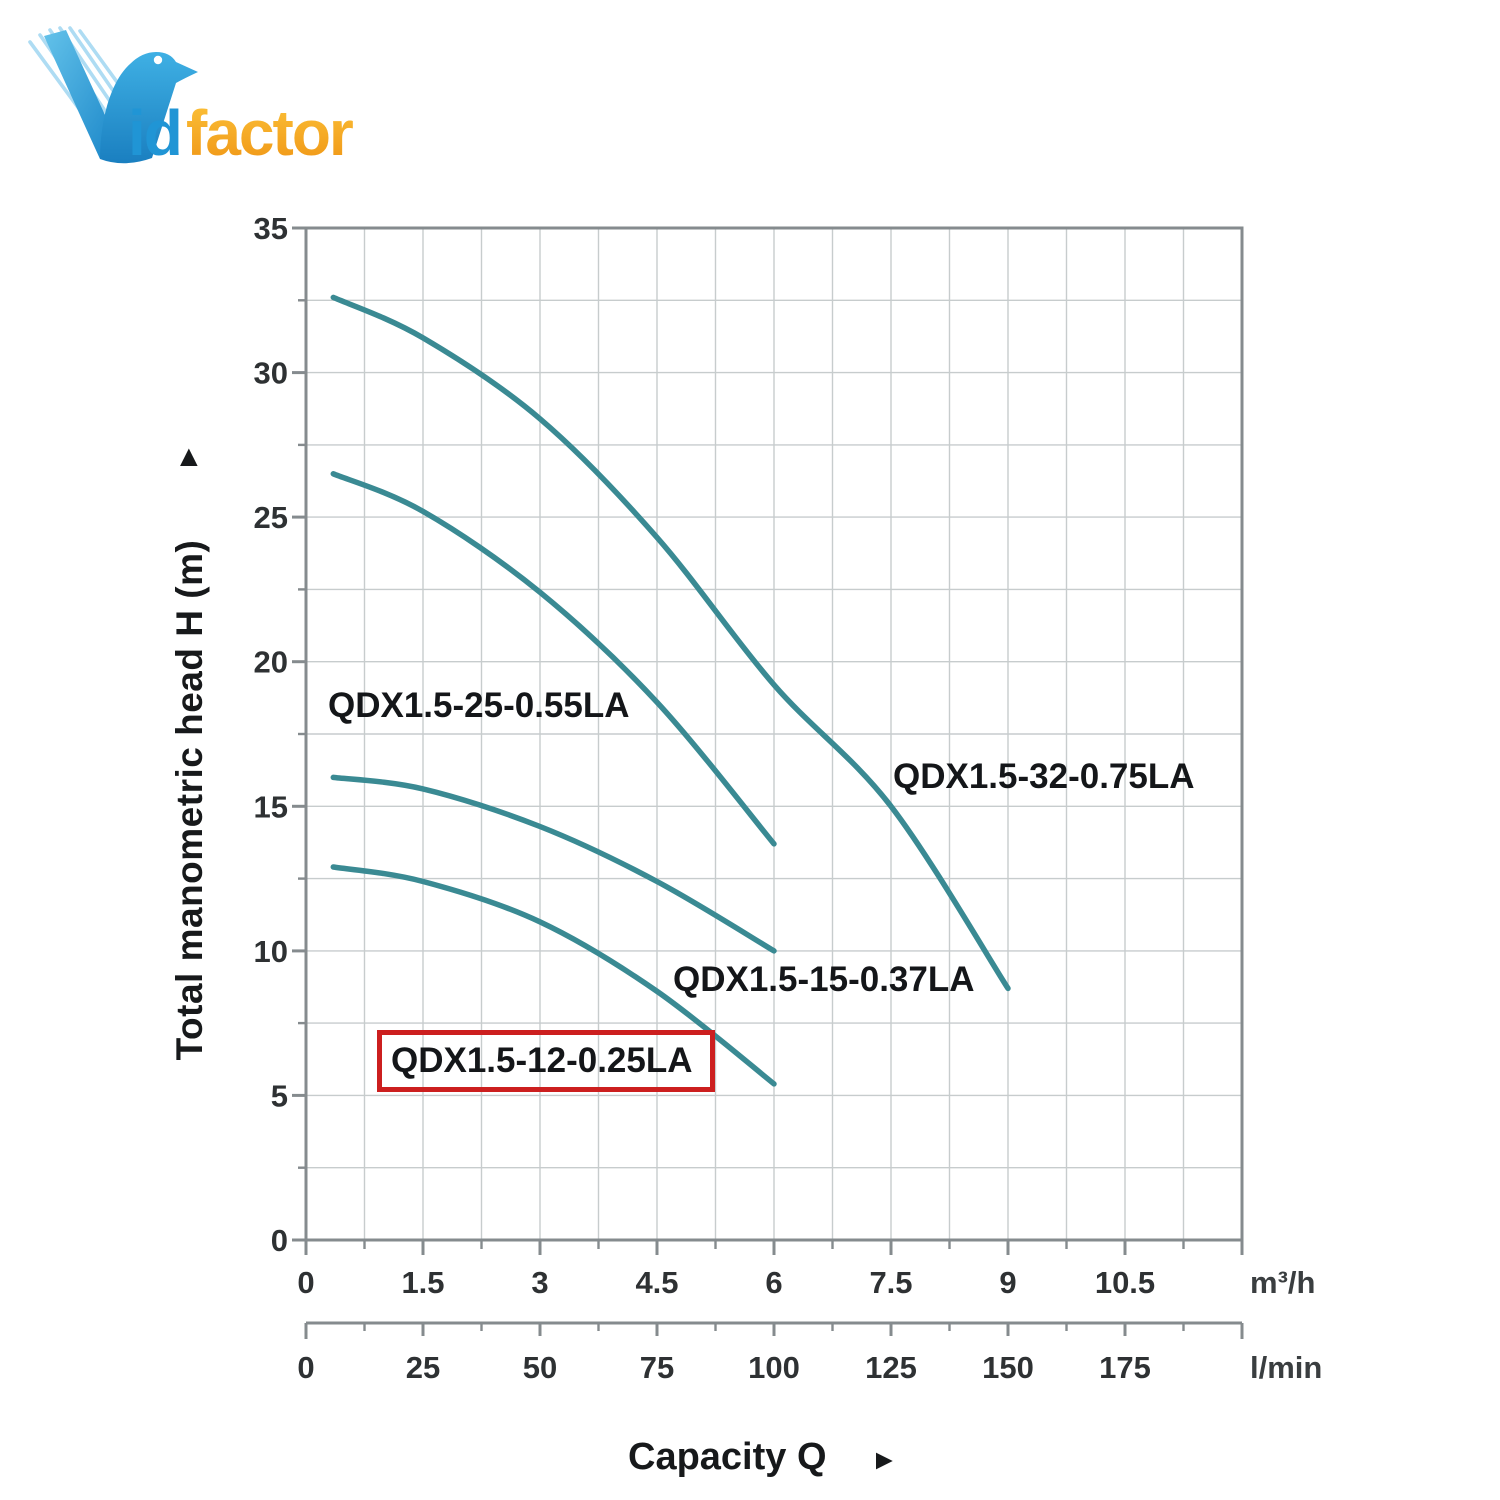  Describe the element at coordinates (83, 94) in the screenshot. I see `logo-v-stroke` at that location.